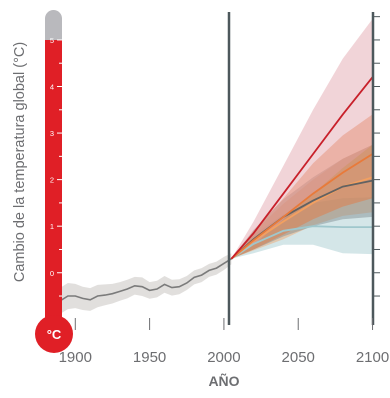 The height and width of the screenshot is (398, 390). Describe the element at coordinates (223, 357) in the screenshot. I see `x-tick-label: 2000` at that location.